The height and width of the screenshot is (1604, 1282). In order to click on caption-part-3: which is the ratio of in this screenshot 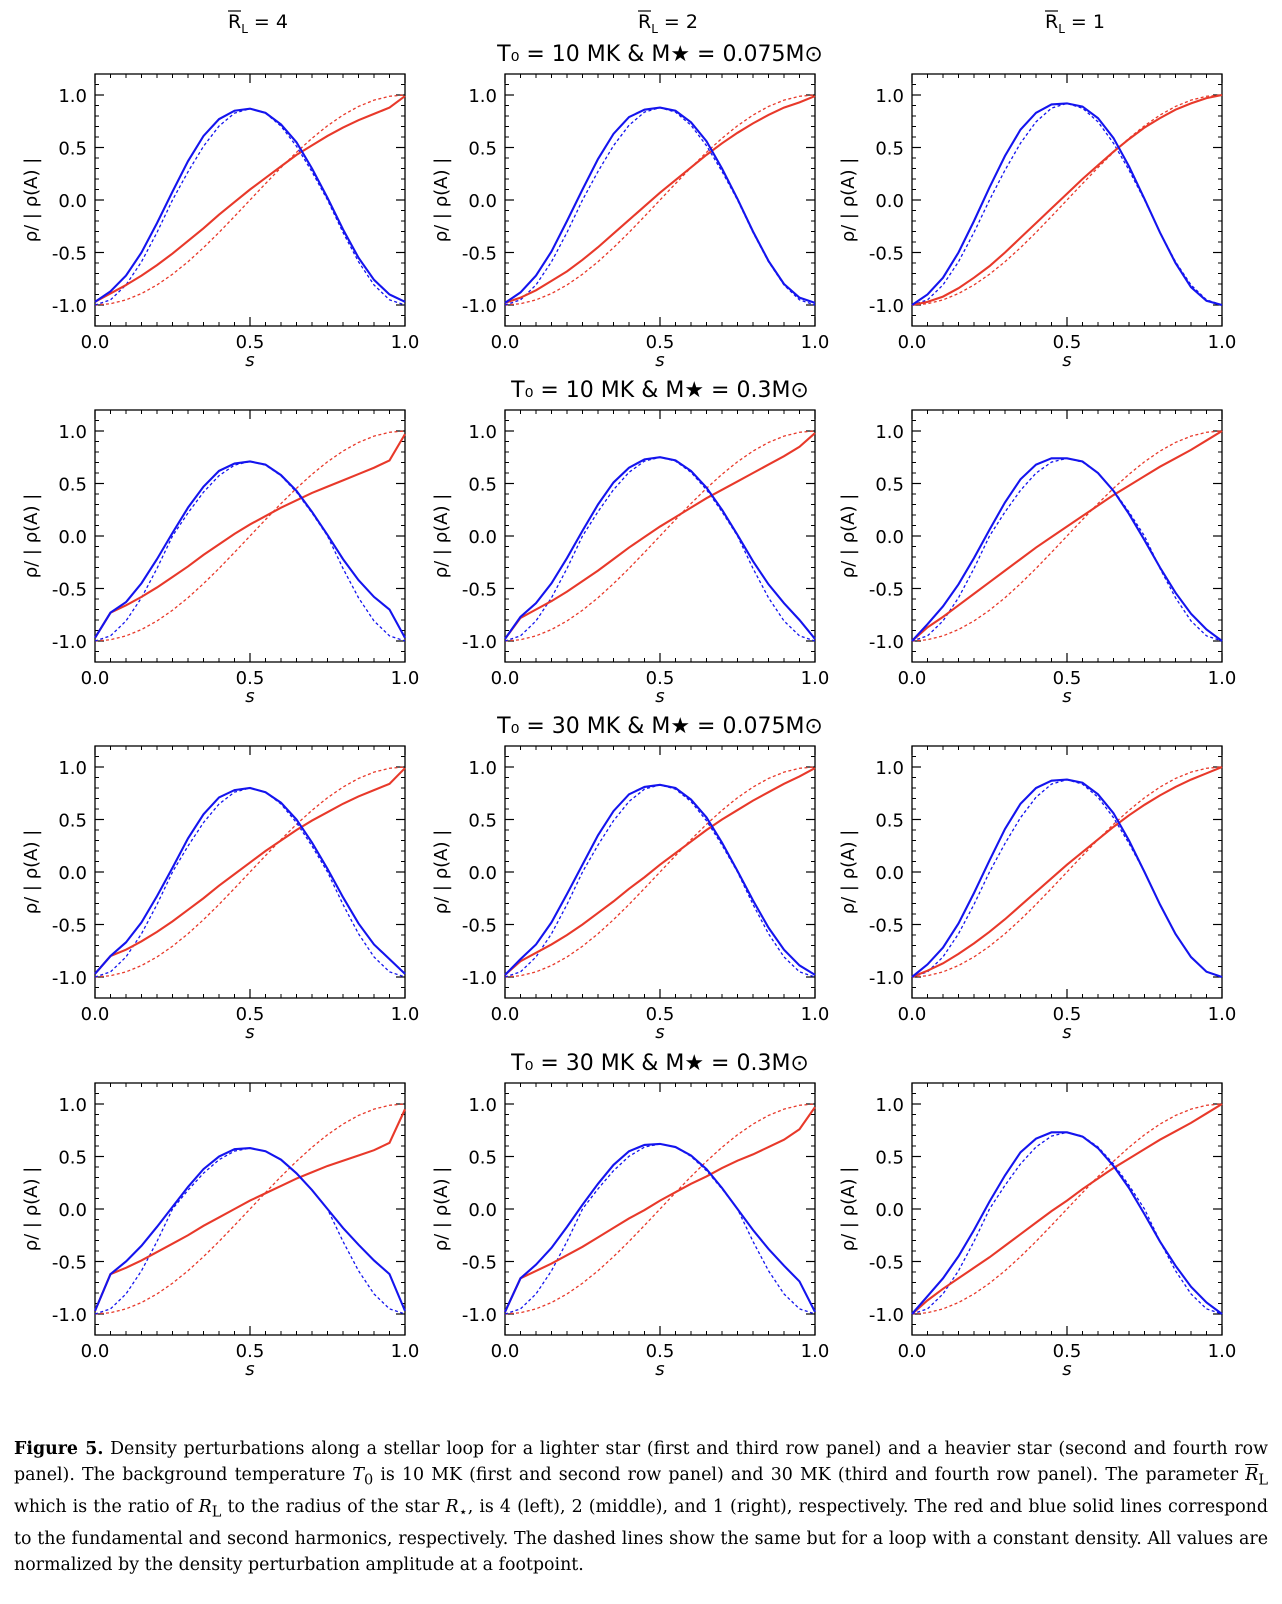, I will do `click(106, 1506)`.